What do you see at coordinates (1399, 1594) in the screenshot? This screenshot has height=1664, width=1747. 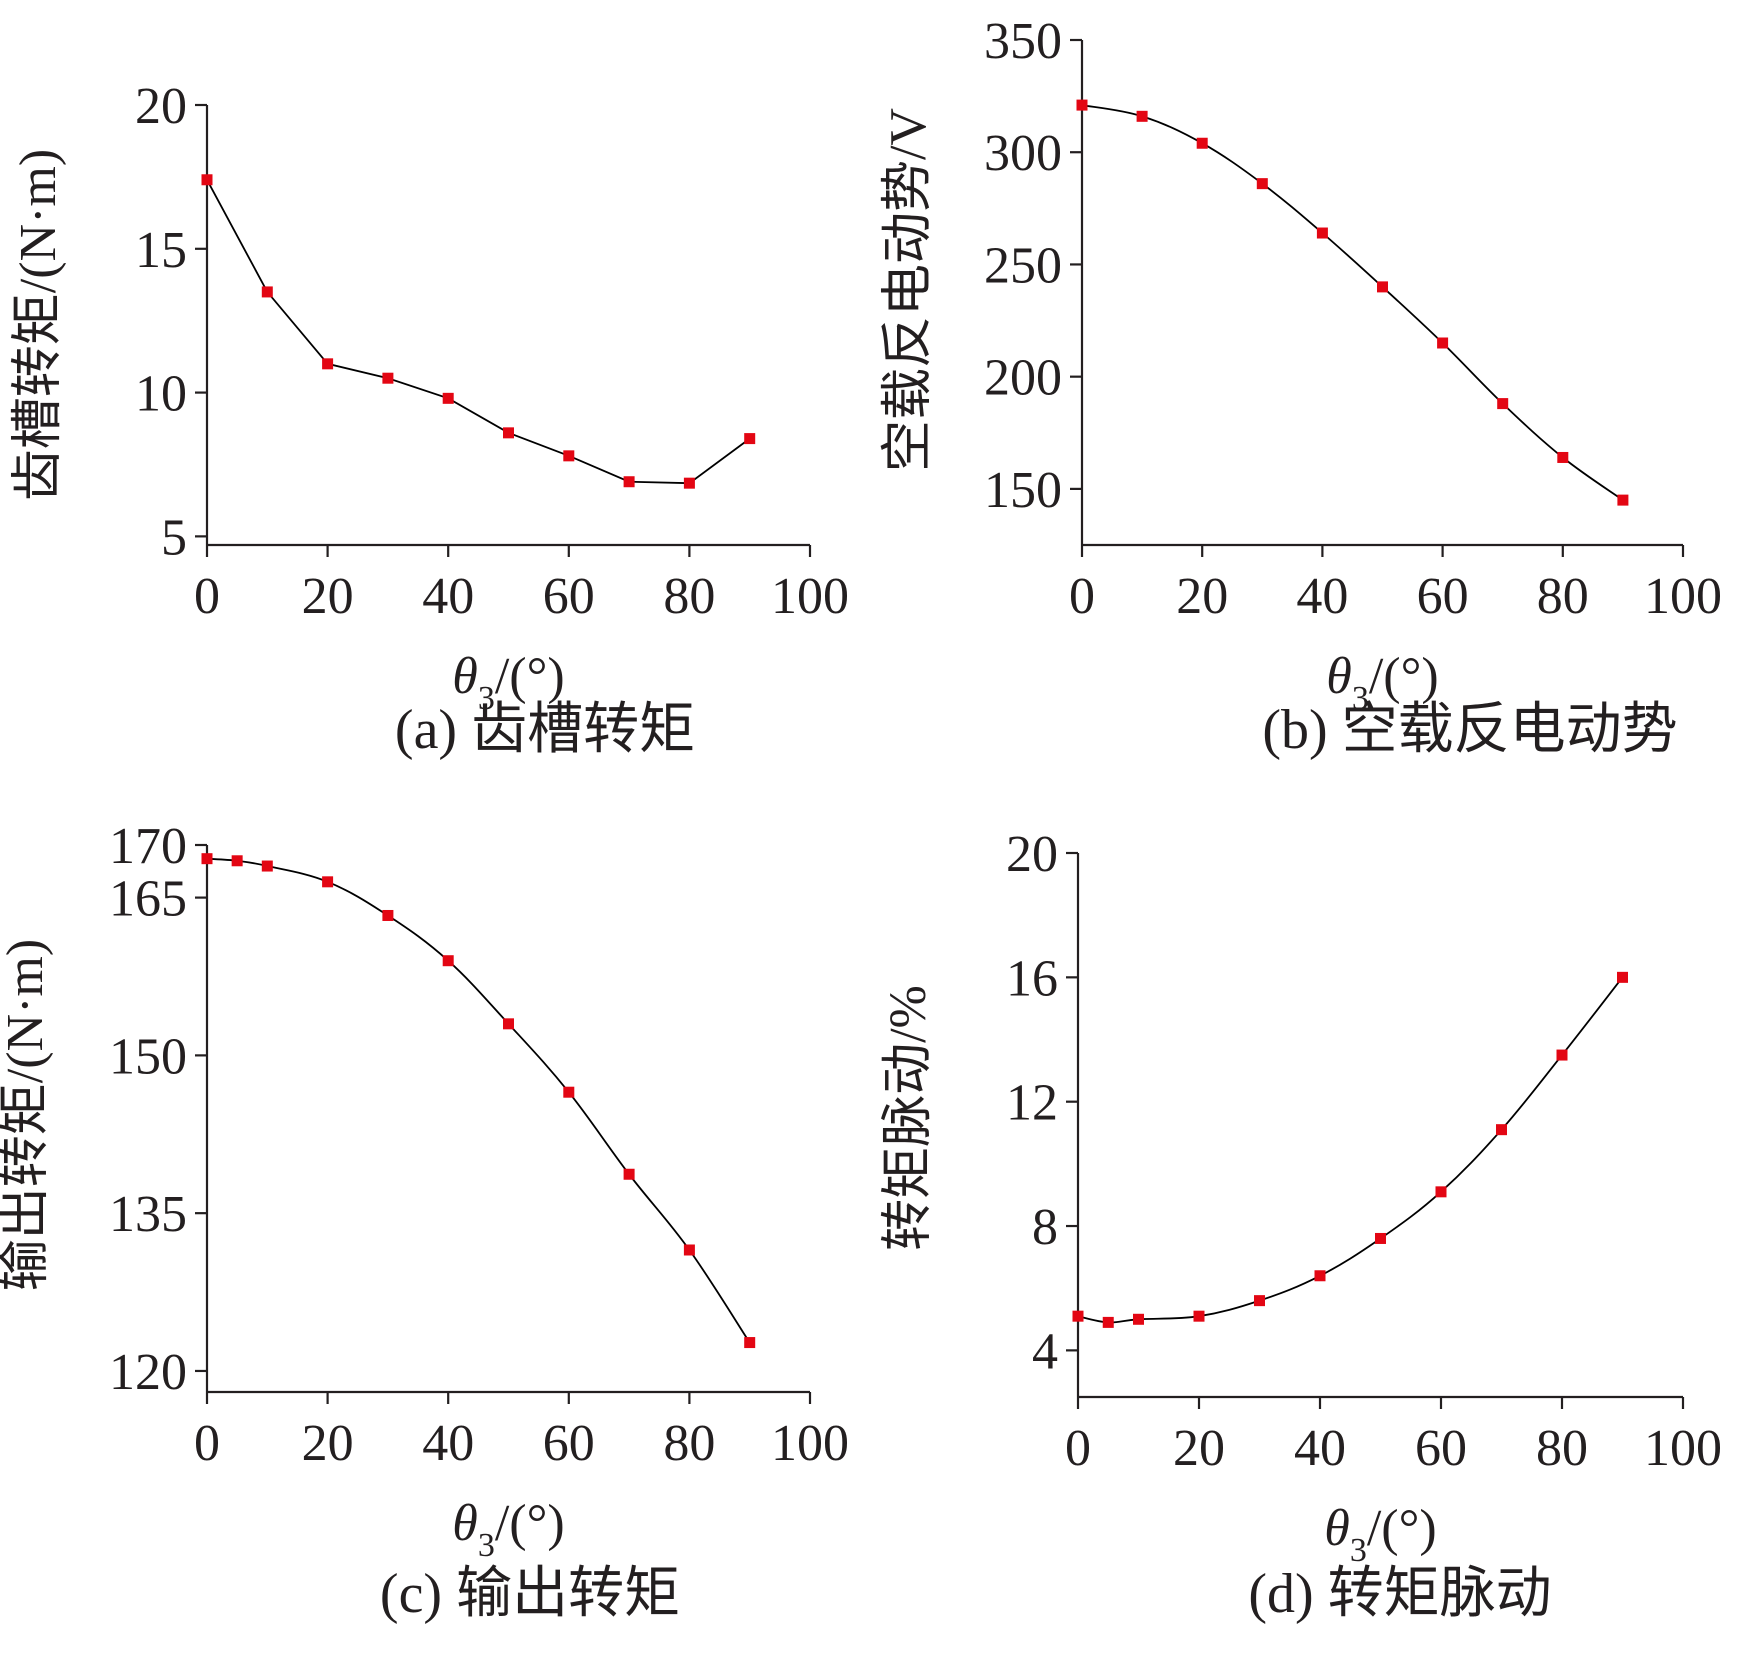 I see `panel-caption: (d) 转矩脉动` at bounding box center [1399, 1594].